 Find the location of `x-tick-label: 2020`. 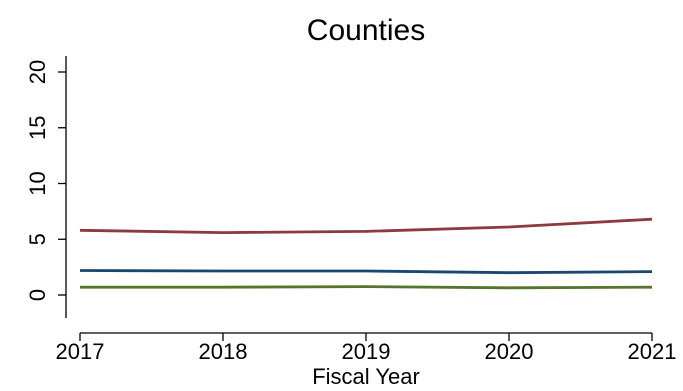

x-tick-label: 2020 is located at coordinates (509, 351).